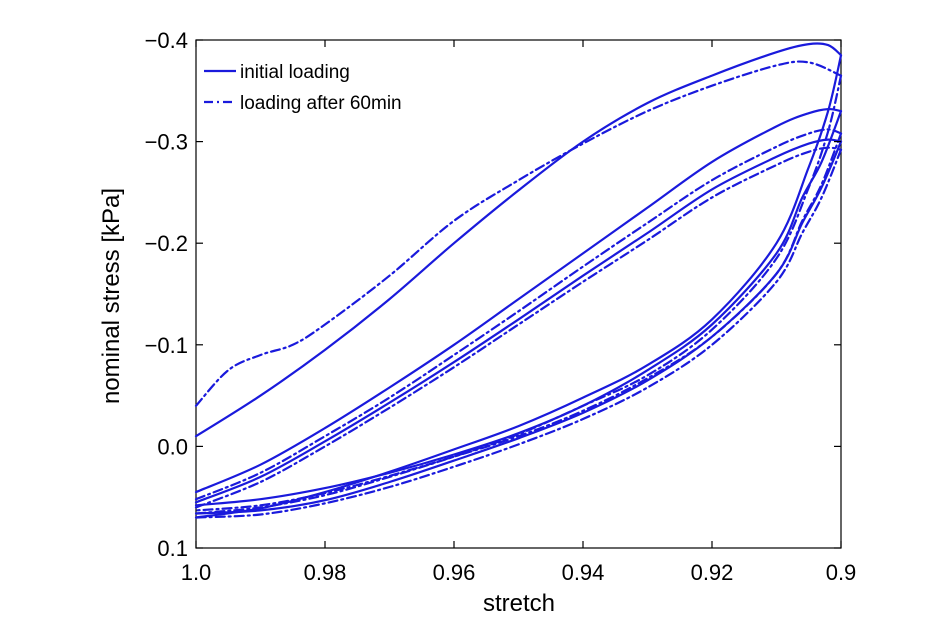 The height and width of the screenshot is (630, 933). What do you see at coordinates (454, 572) in the screenshot?
I see `x-tick-label: 0.96` at bounding box center [454, 572].